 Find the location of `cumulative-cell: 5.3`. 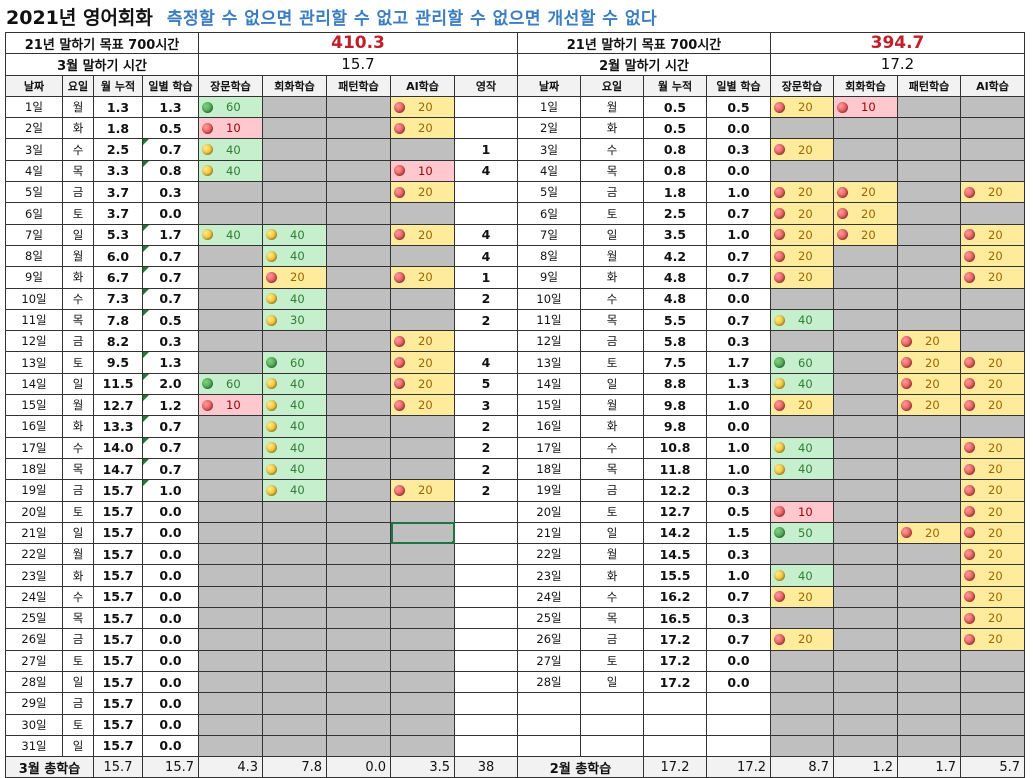

cumulative-cell: 5.3 is located at coordinates (118, 234).